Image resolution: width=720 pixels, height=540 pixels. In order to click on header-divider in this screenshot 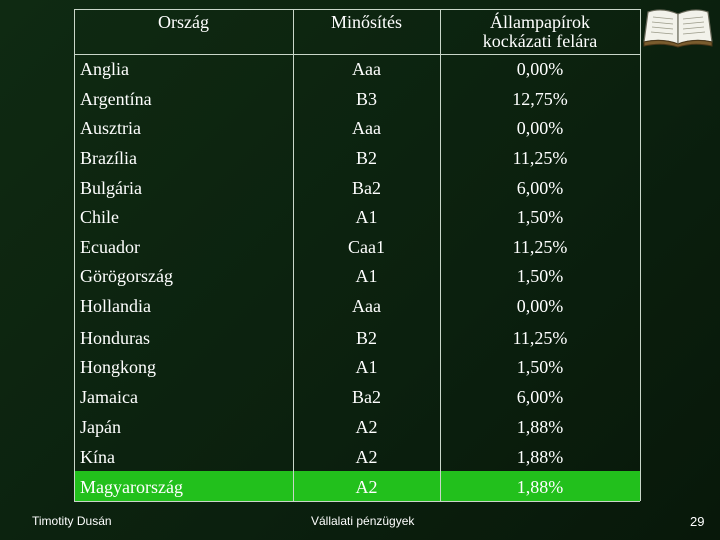, I will do `click(357, 54)`.